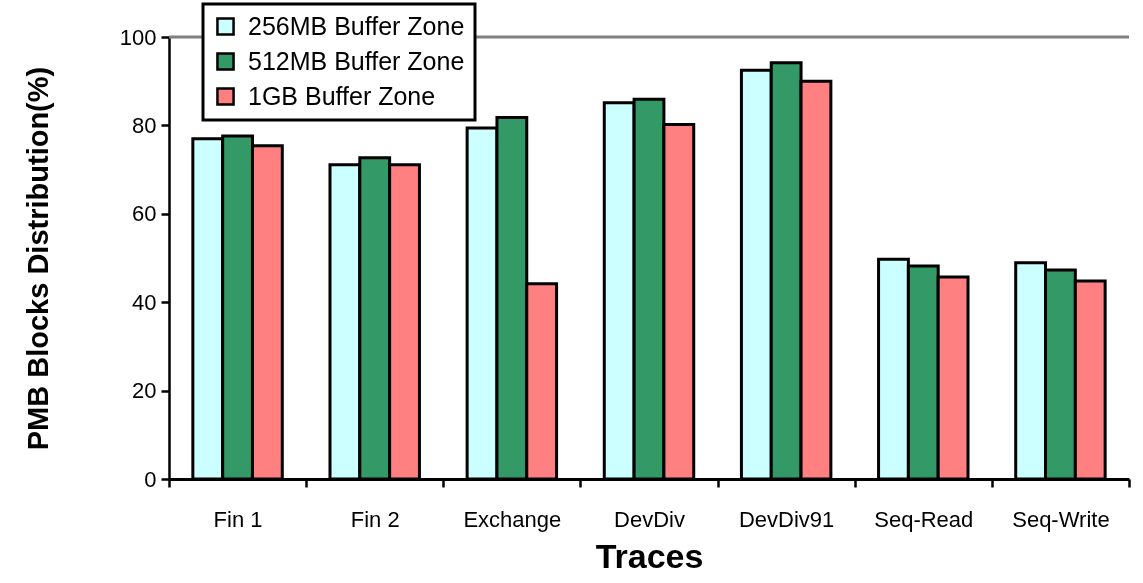 This screenshot has width=1143, height=583. Describe the element at coordinates (342, 95) in the screenshot. I see `legend-label: 1GB Buffer Zone` at that location.